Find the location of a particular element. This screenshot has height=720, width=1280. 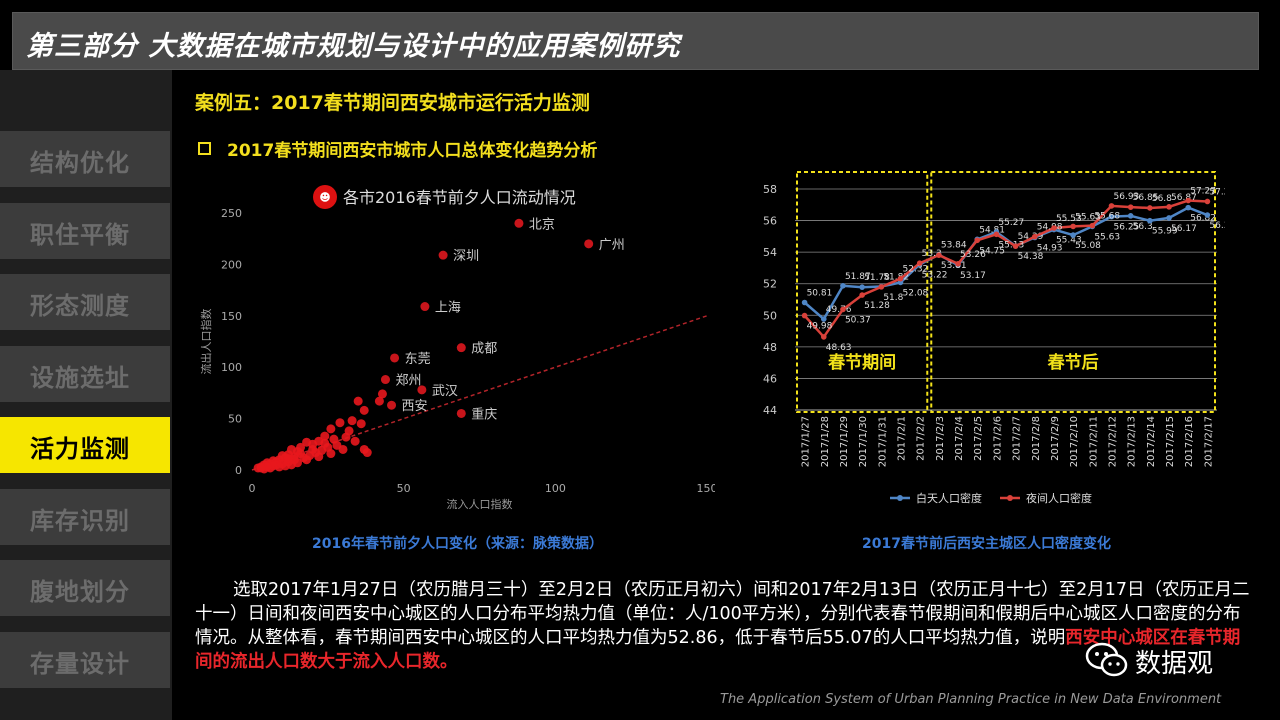

point-label: 广州 is located at coordinates (612, 245).